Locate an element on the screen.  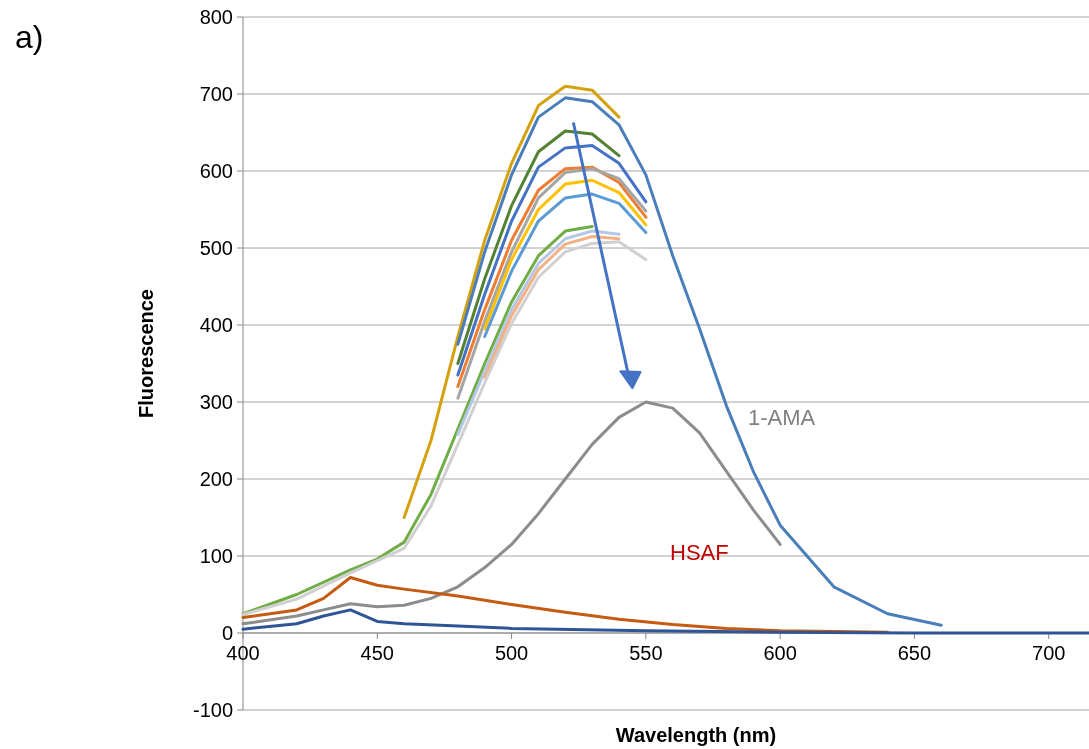
x-tick-label: 700 is located at coordinates (1049, 653).